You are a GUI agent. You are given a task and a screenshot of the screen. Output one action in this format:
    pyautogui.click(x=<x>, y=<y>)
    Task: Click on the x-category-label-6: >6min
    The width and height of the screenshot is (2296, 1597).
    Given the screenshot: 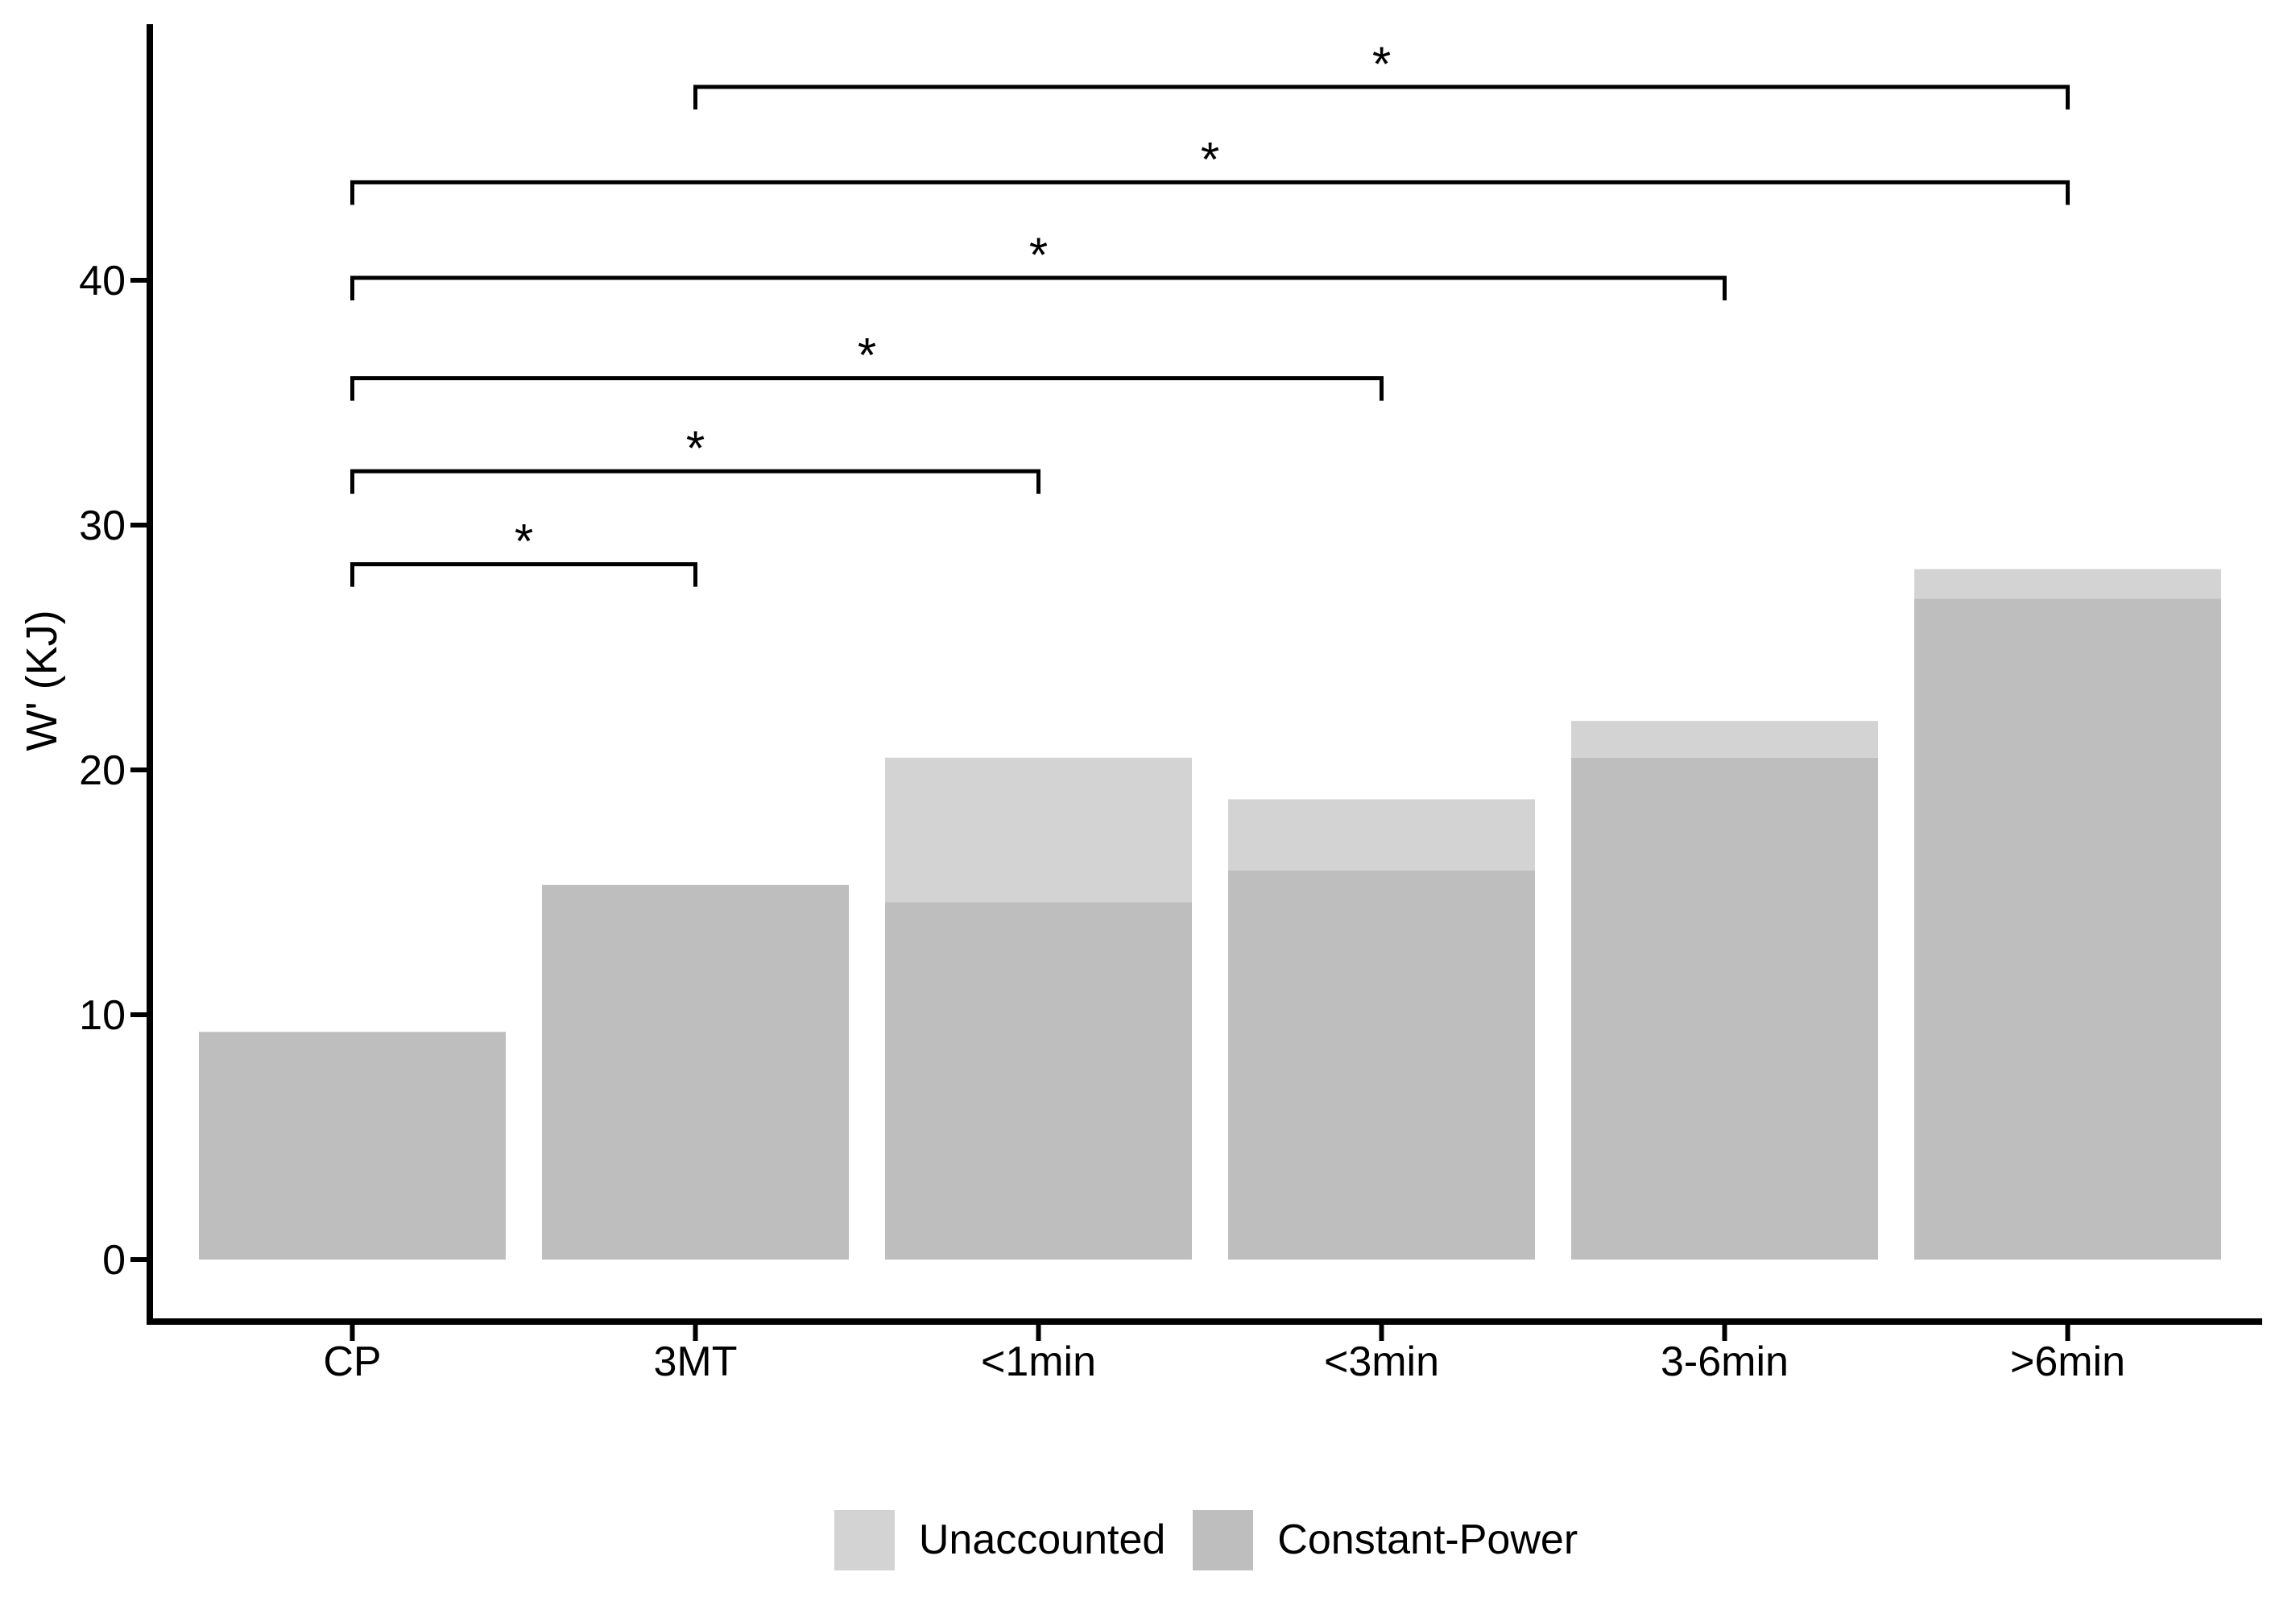 What is the action you would take?
    pyautogui.click(x=2067, y=1361)
    